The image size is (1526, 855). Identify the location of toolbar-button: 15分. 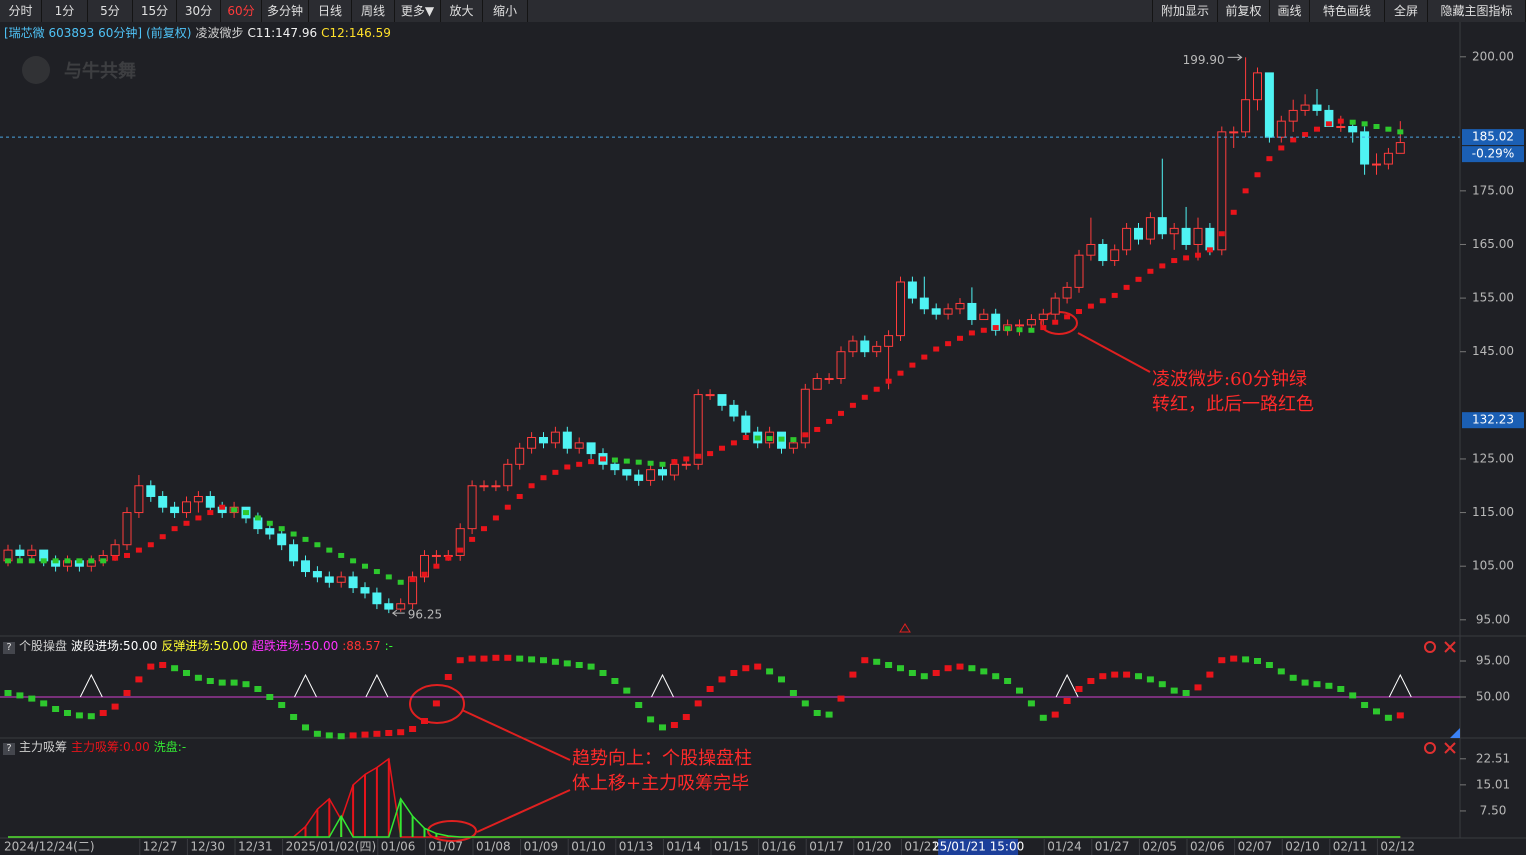
(155, 11).